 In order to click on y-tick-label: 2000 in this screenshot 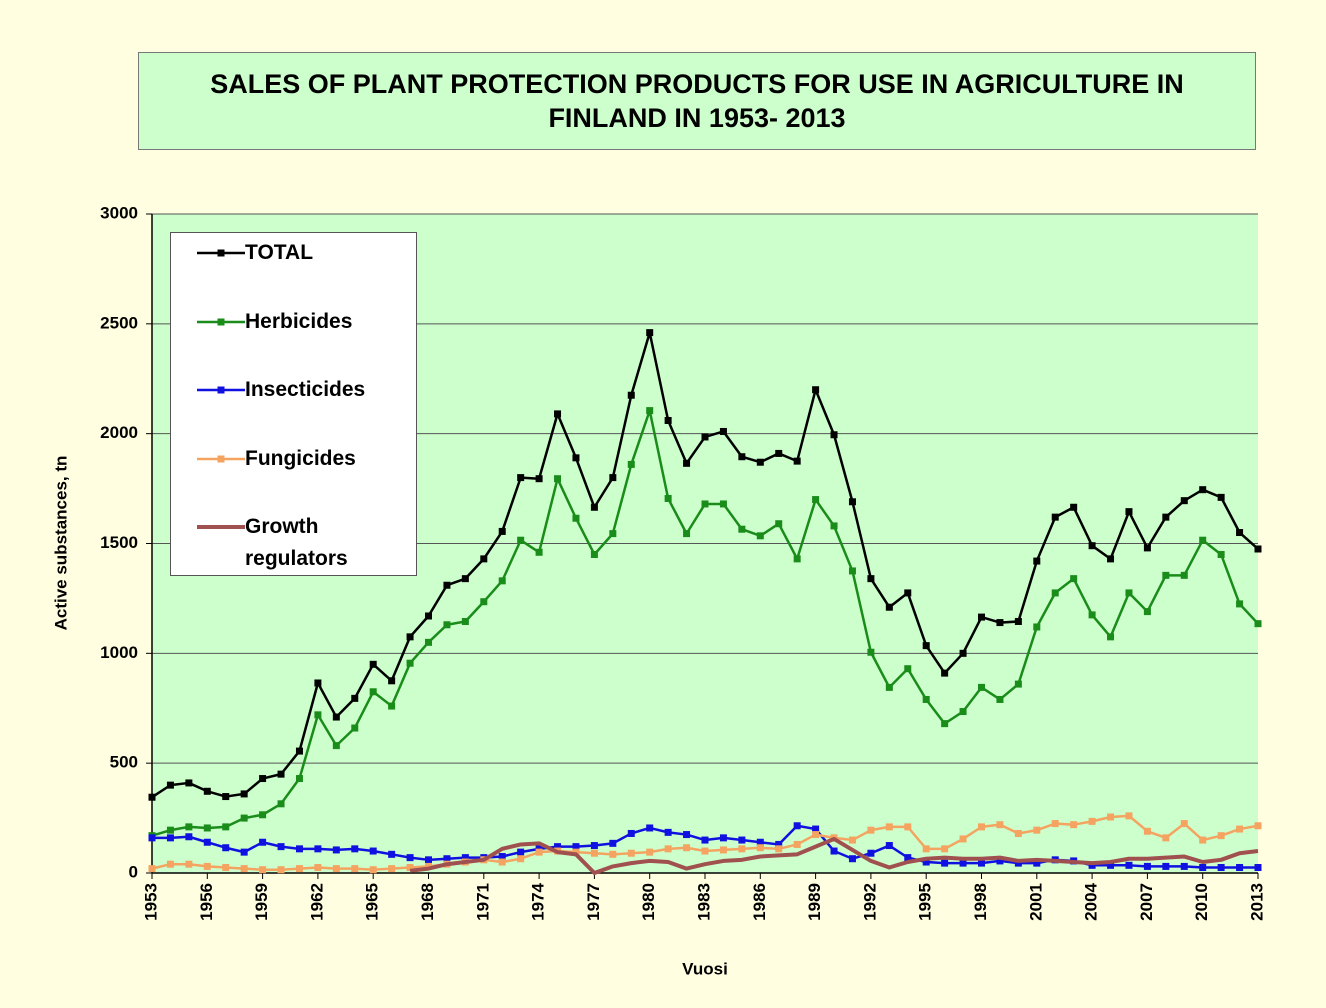, I will do `click(119, 432)`.